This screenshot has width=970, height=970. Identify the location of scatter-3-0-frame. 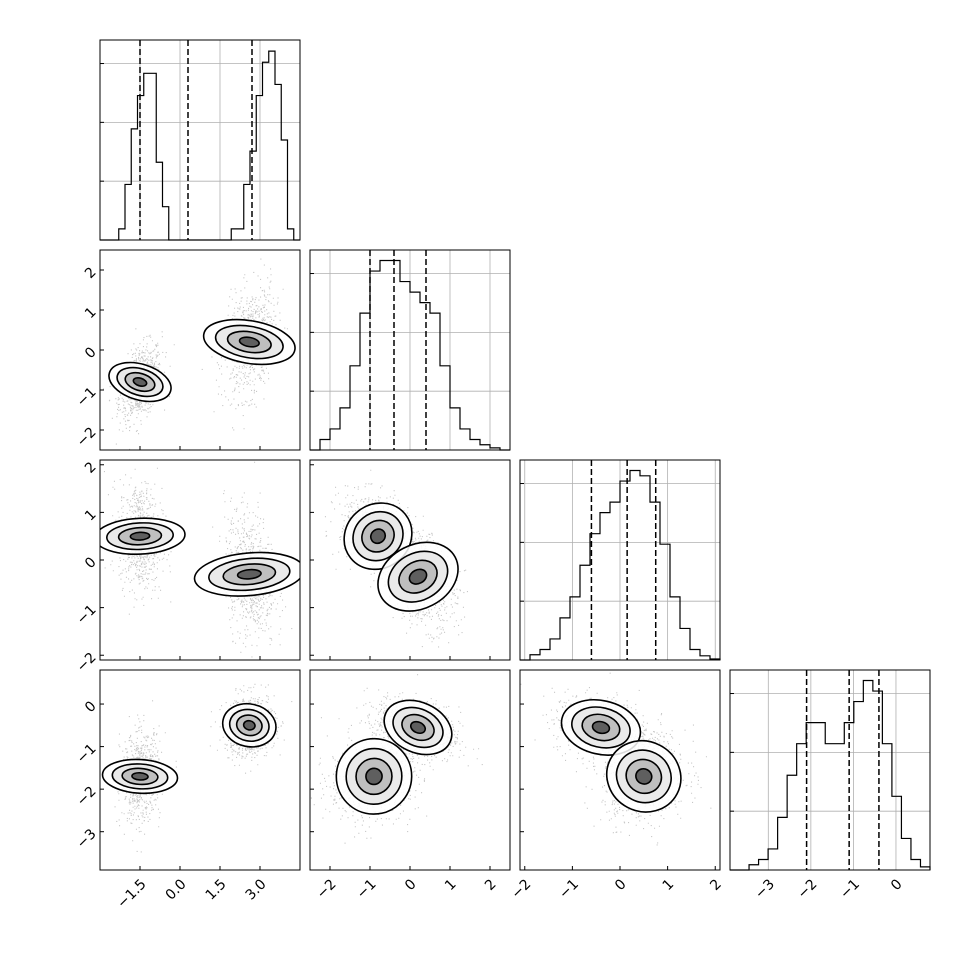
(200, 770).